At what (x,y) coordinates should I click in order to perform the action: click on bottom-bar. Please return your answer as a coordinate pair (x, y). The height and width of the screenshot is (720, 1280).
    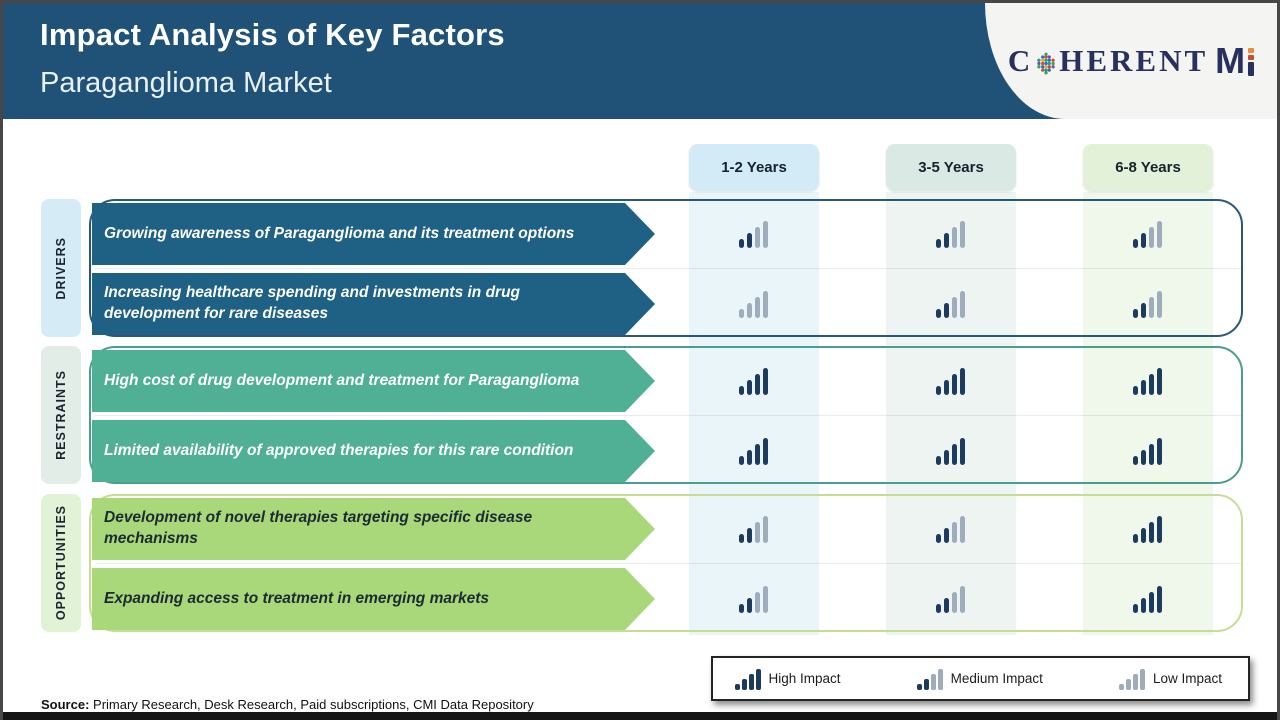
    Looking at the image, I should click on (640, 716).